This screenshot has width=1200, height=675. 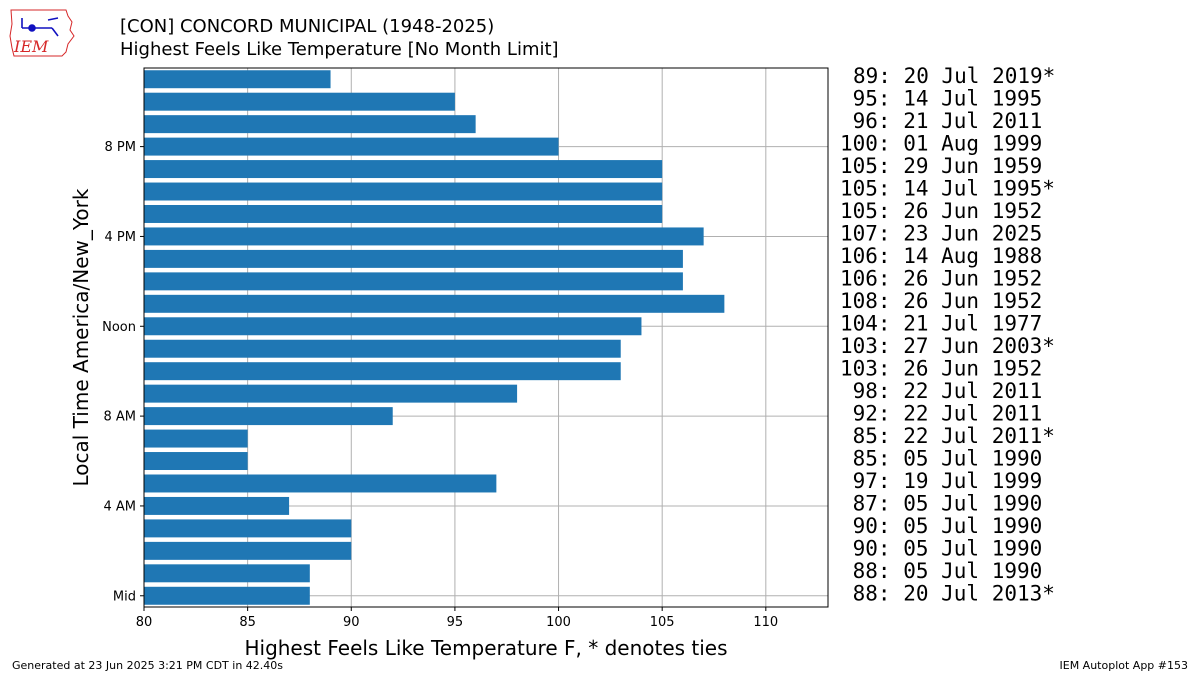 I want to click on x-tick-label: 105, so click(x=662, y=622).